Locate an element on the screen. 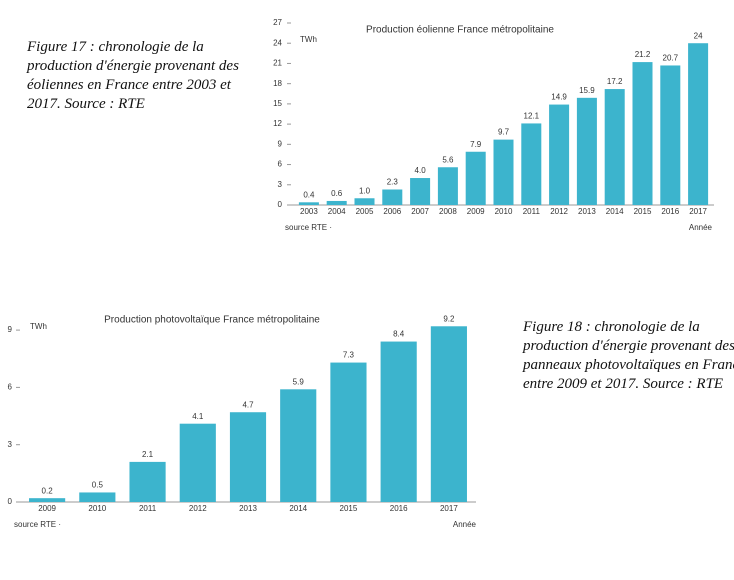  data-label: 17.2 is located at coordinates (615, 81).